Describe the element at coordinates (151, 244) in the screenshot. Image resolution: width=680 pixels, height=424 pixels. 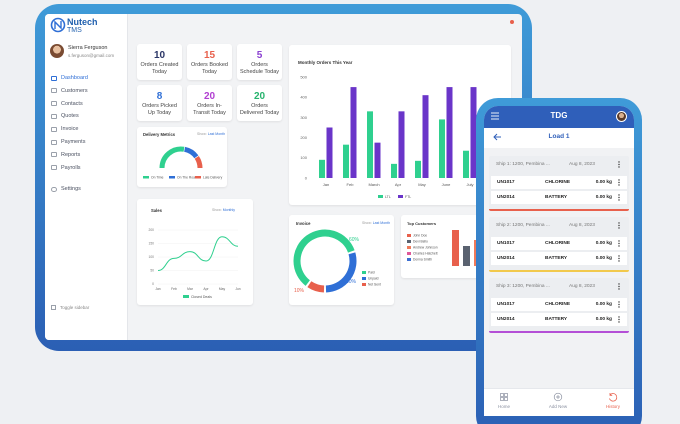
I see `y-tick-label: 150` at that location.